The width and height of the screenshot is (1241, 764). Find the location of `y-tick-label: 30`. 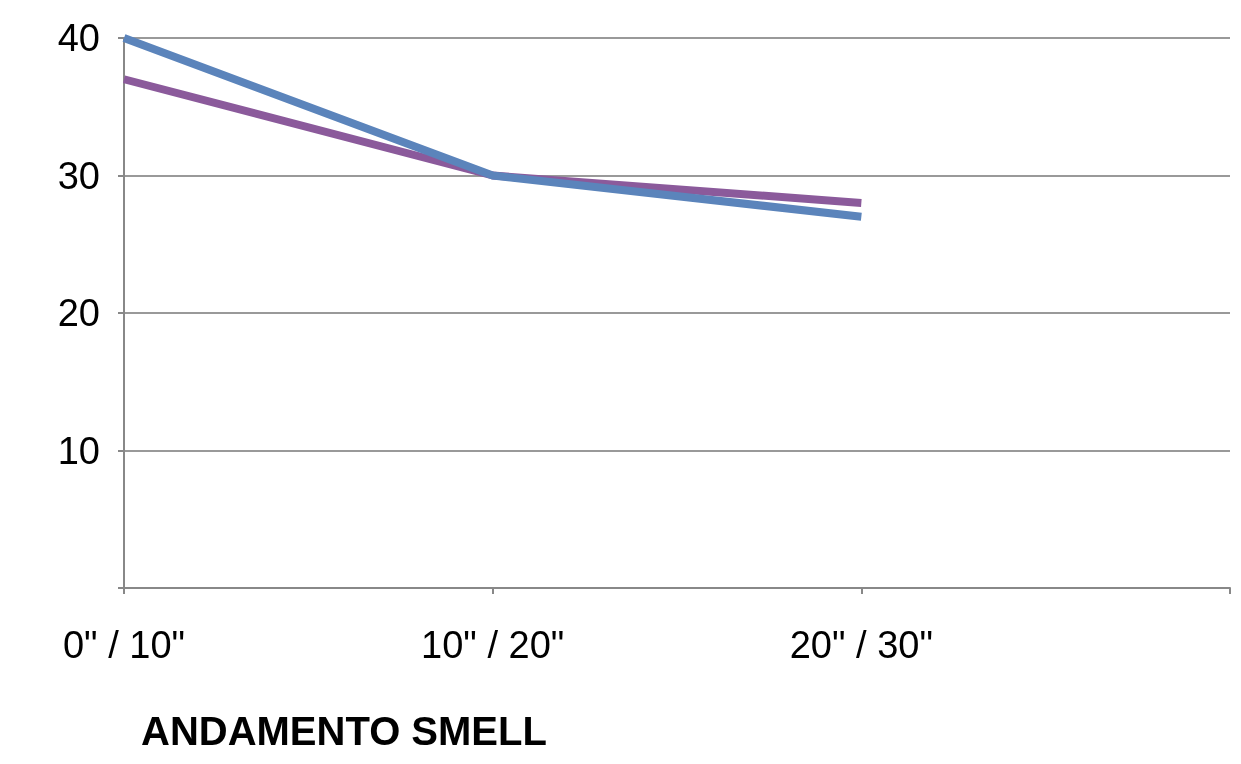

y-tick-label: 30 is located at coordinates (78, 175).